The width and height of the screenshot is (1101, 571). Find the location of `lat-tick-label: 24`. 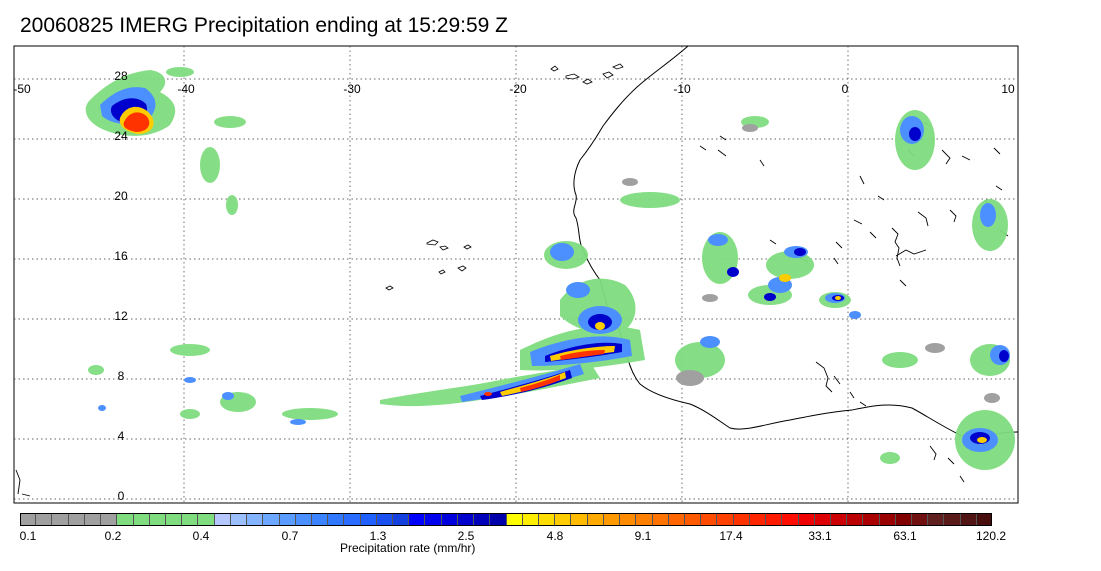

lat-tick-label: 24 is located at coordinates (121, 136).